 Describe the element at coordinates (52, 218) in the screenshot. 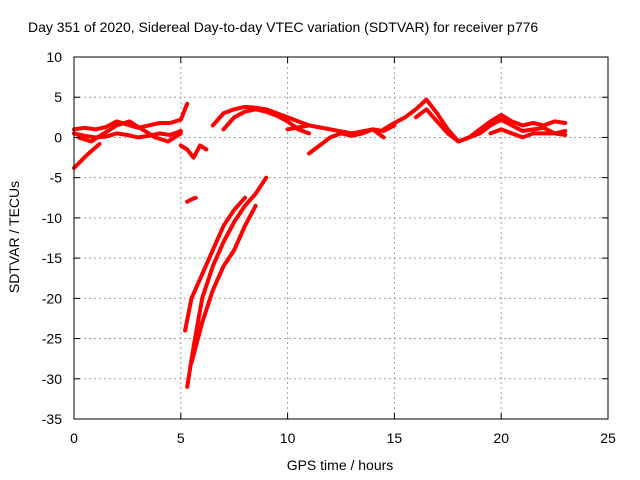

I see `y-tick-label: -10` at that location.